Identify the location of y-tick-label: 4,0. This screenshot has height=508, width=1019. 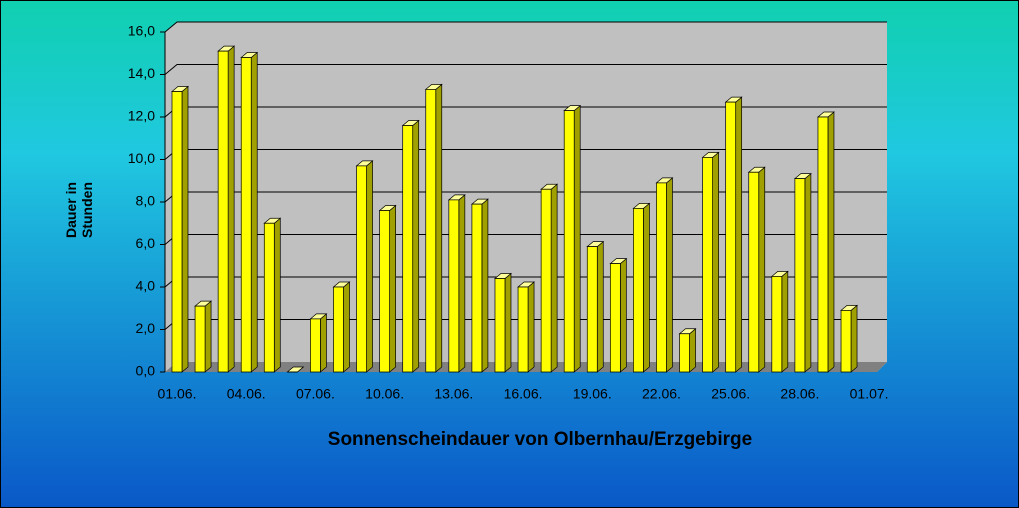
(146, 286).